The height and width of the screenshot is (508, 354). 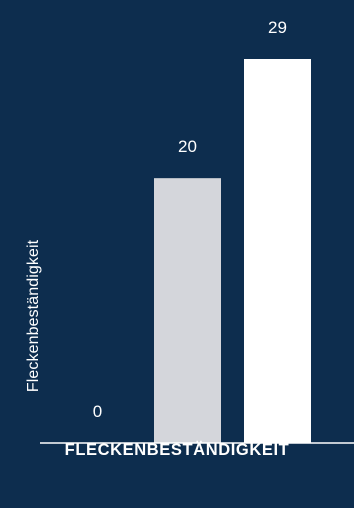 I want to click on data-label-1: 20, so click(x=187, y=146).